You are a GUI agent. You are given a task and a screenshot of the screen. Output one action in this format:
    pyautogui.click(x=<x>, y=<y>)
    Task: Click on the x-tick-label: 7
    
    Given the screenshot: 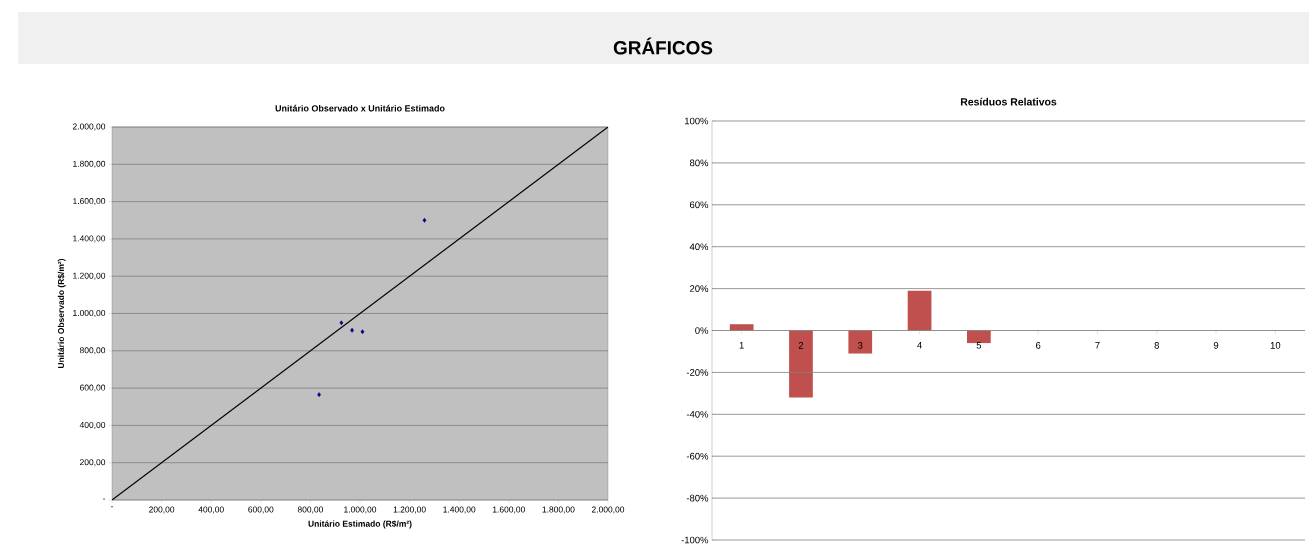 What is the action you would take?
    pyautogui.click(x=1097, y=345)
    